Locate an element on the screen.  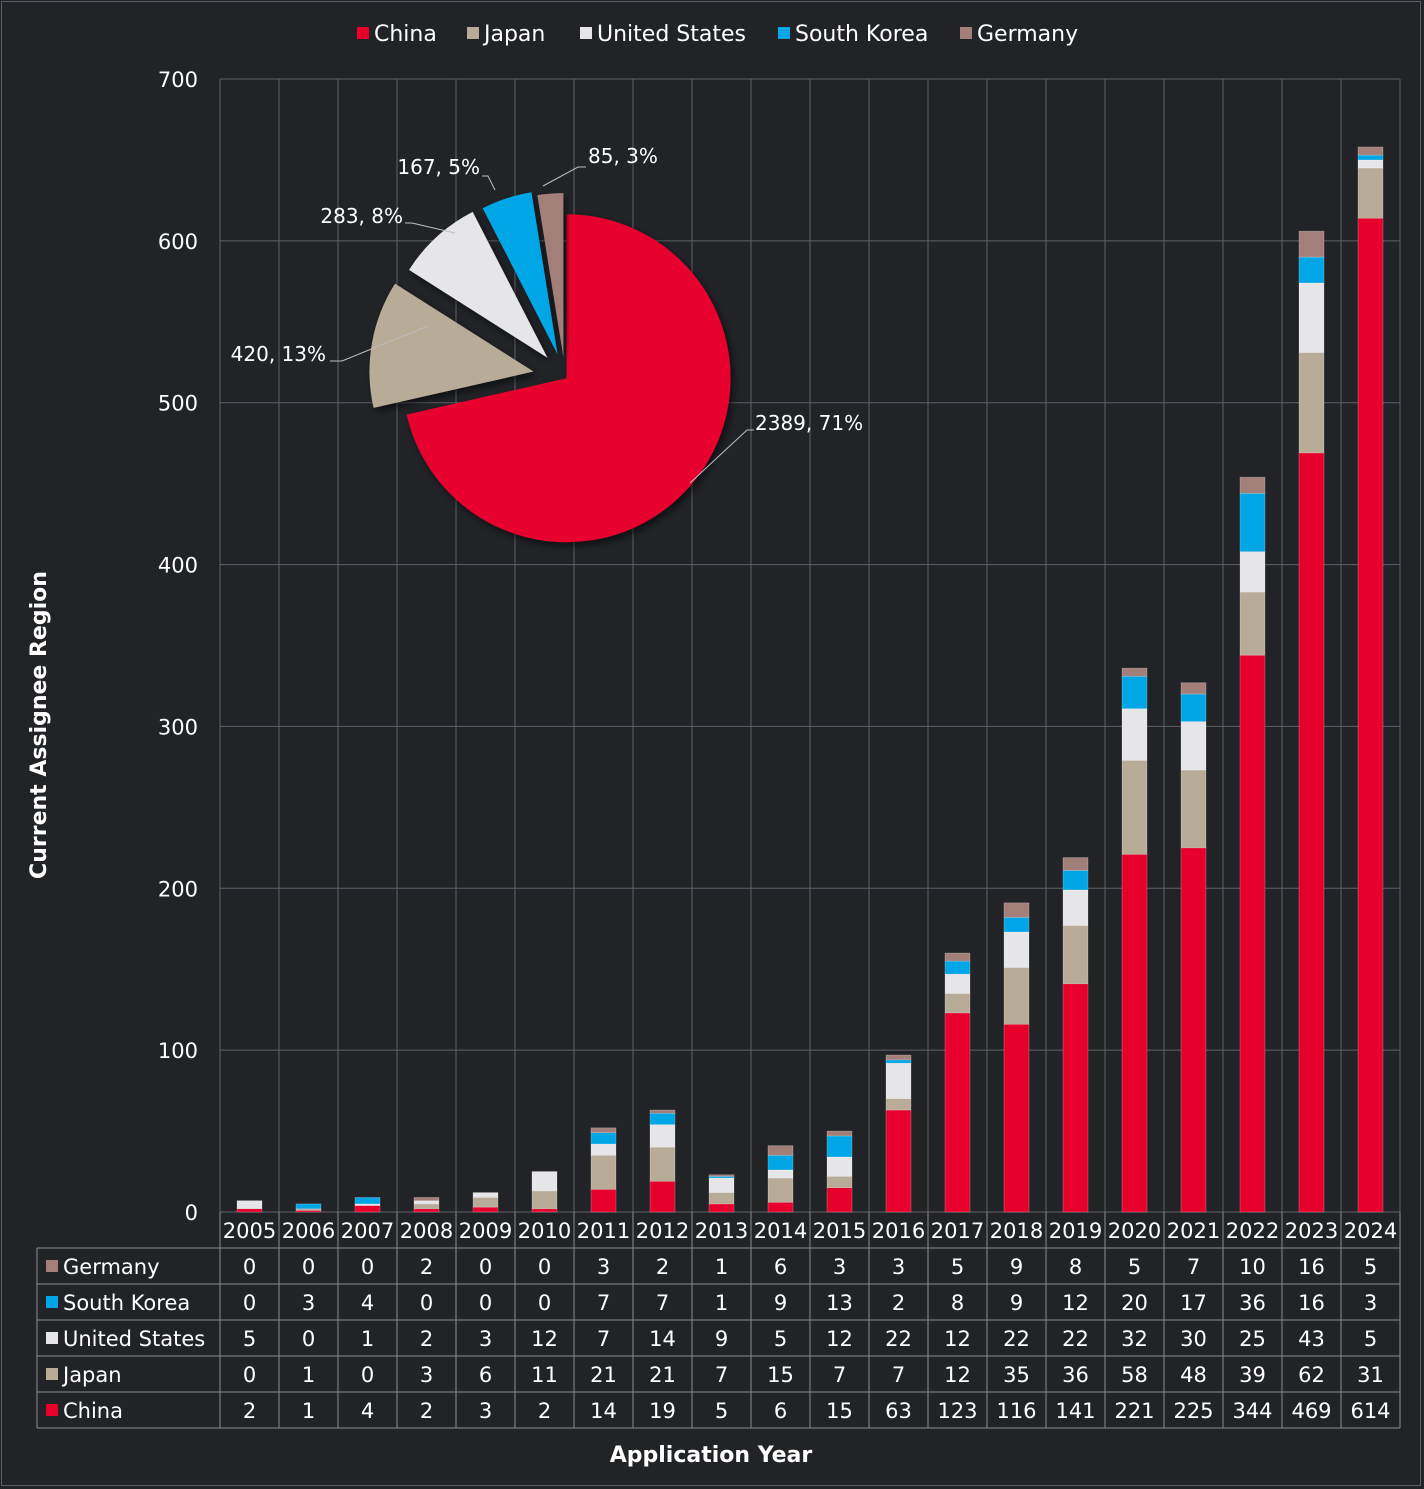
table-cell: 469 is located at coordinates (1311, 1411).